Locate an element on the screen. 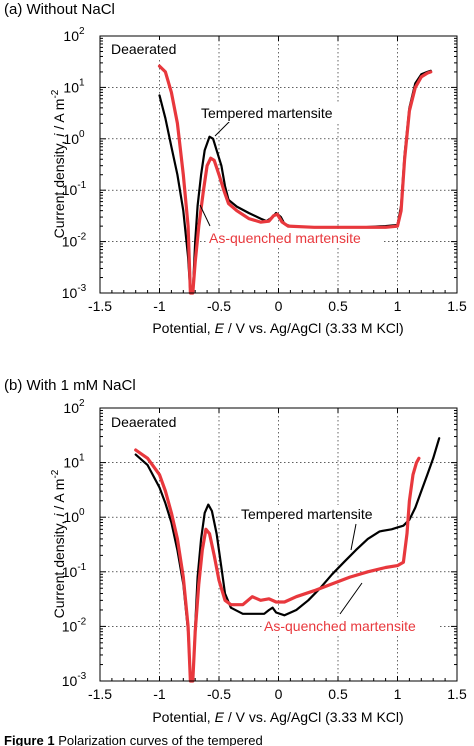 The image size is (474, 746). panel-a-tempered-label-bg is located at coordinates (276, 113).